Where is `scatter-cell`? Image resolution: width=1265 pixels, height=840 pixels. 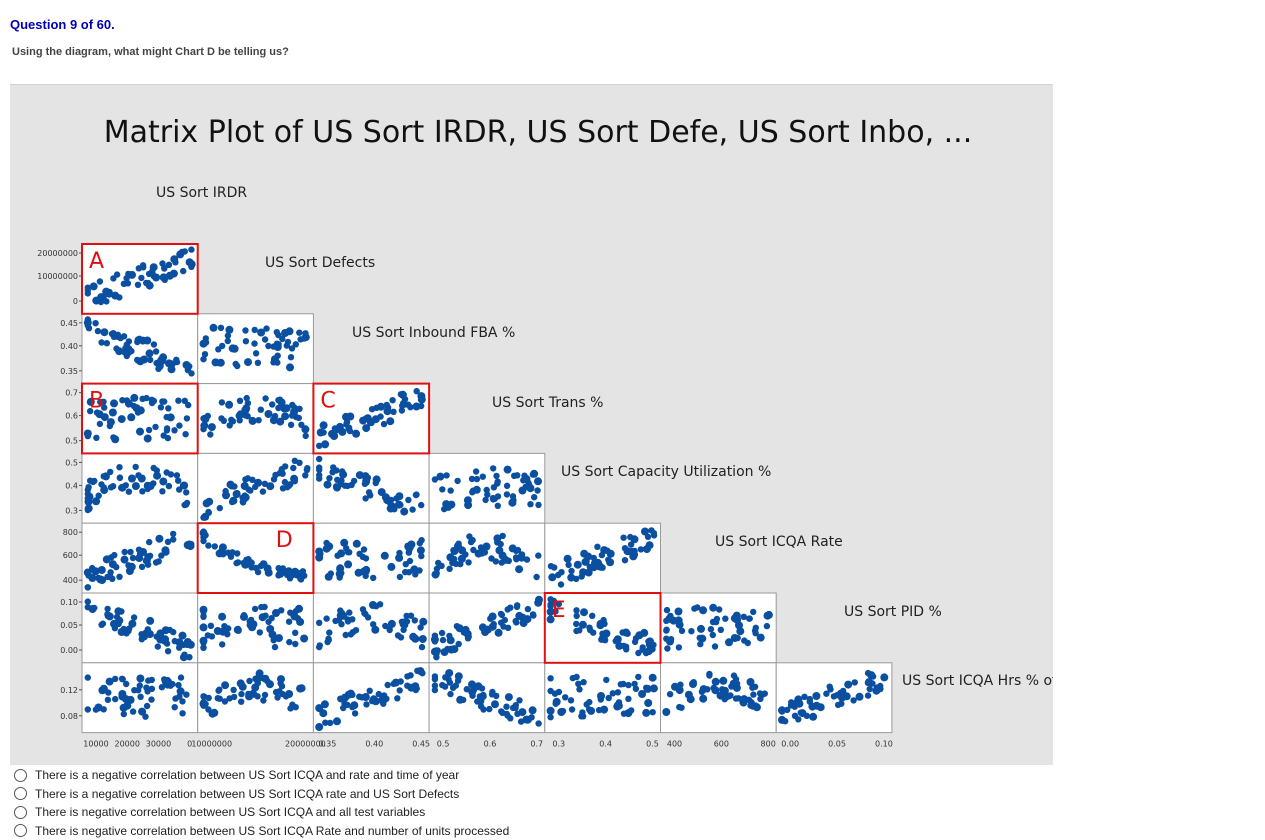
scatter-cell is located at coordinates (140, 349).